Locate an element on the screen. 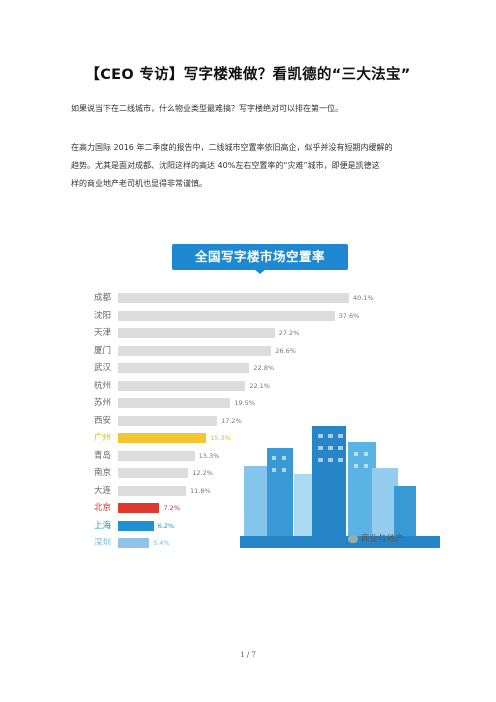 This screenshot has width=496, height=702. chart-row: 天津 27.2% is located at coordinates (257, 333).